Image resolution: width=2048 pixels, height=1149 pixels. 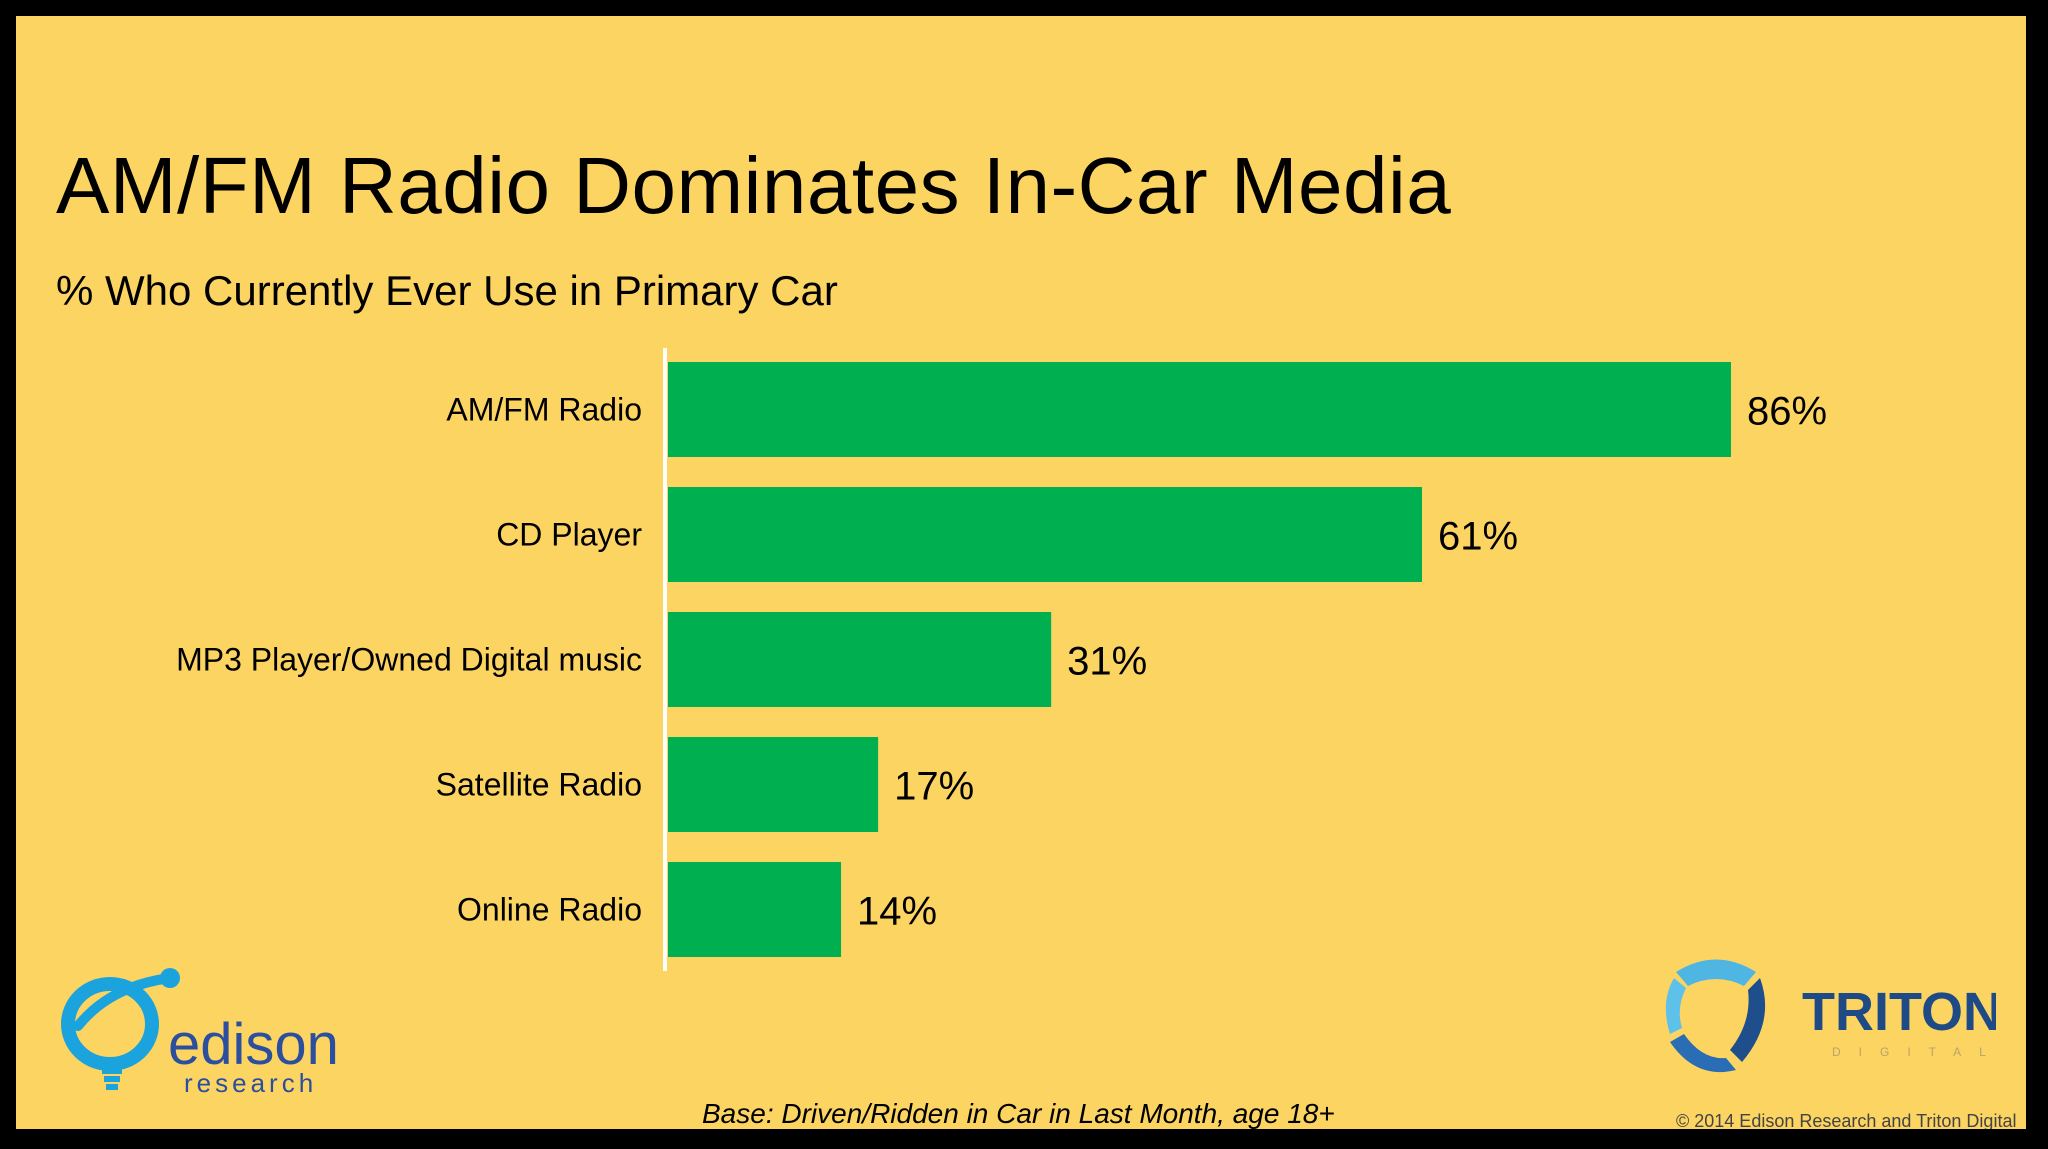 I want to click on category-label-2: MP3 Player/Owned Digital music, so click(x=409, y=660).